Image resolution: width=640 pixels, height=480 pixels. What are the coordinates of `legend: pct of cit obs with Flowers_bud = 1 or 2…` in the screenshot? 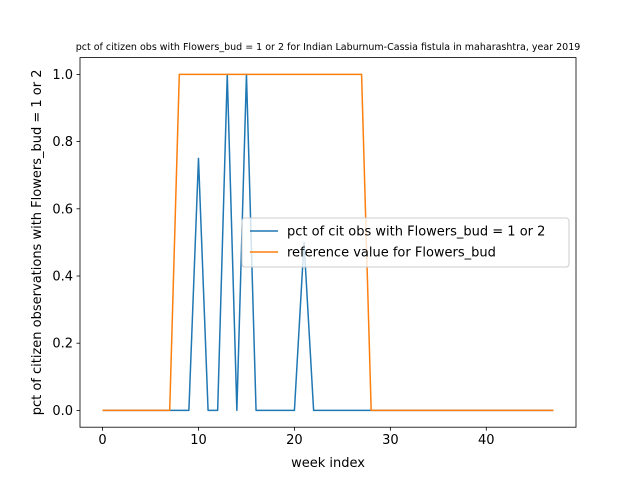 It's located at (405, 242).